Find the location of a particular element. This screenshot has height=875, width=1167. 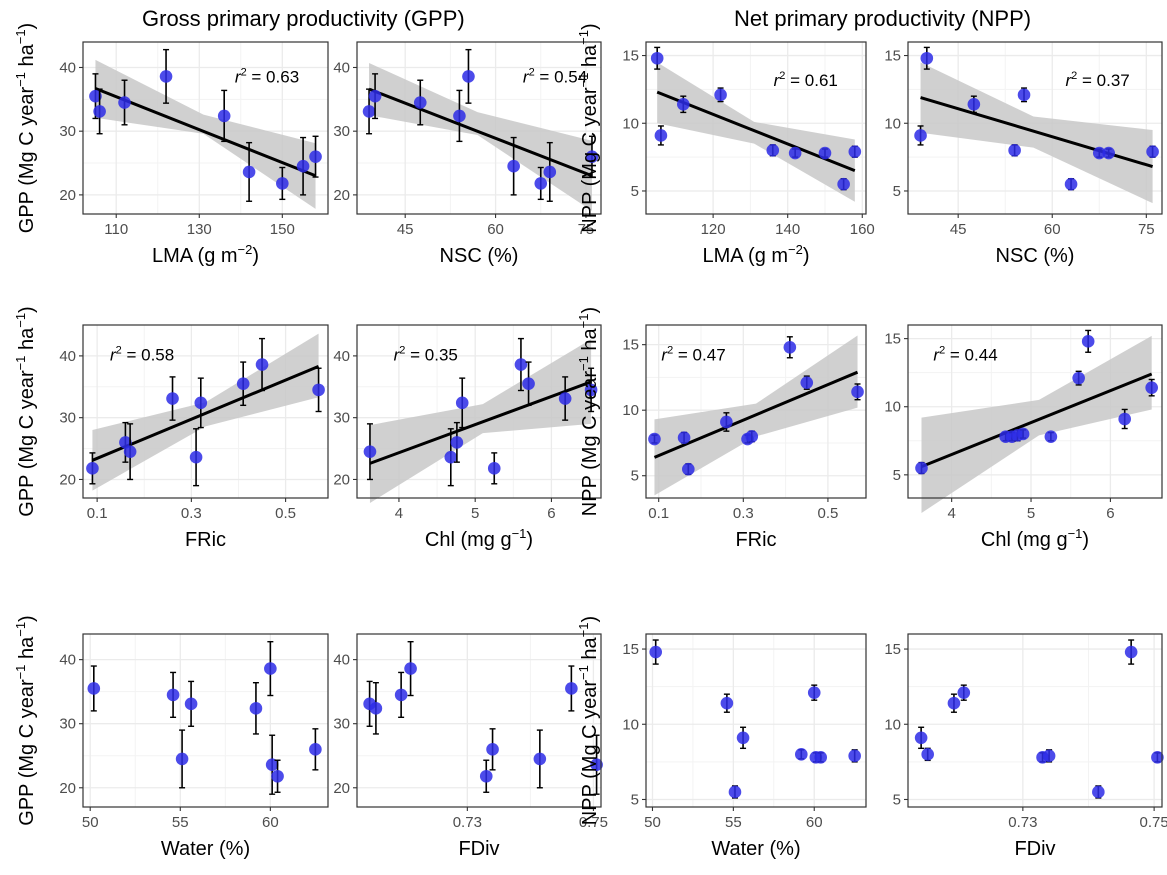

x-label-text: Water (%) is located at coordinates (205, 849).